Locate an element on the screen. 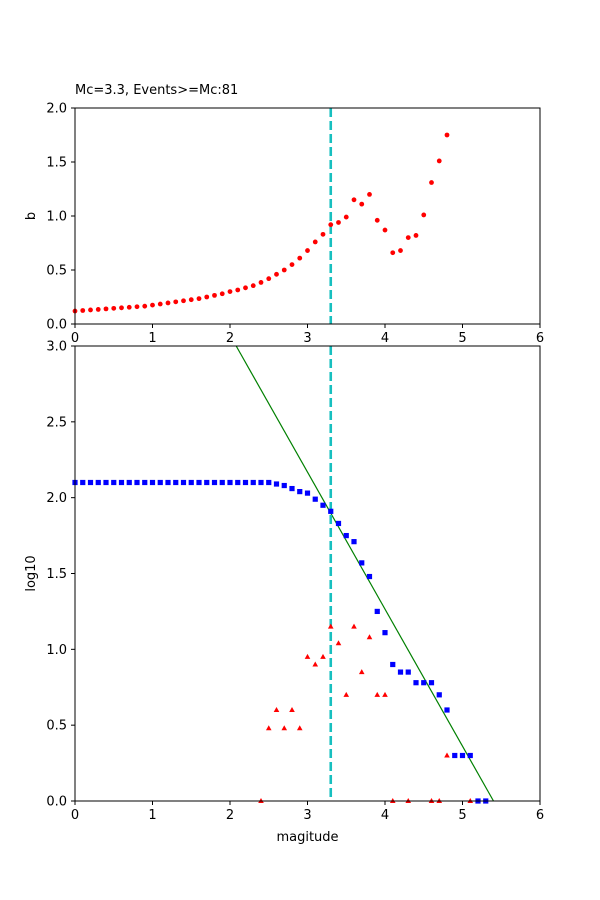 Image resolution: width=600 pixels, height=900 pixels. fmd-panel-x-axis-label: magitude is located at coordinates (307, 837).